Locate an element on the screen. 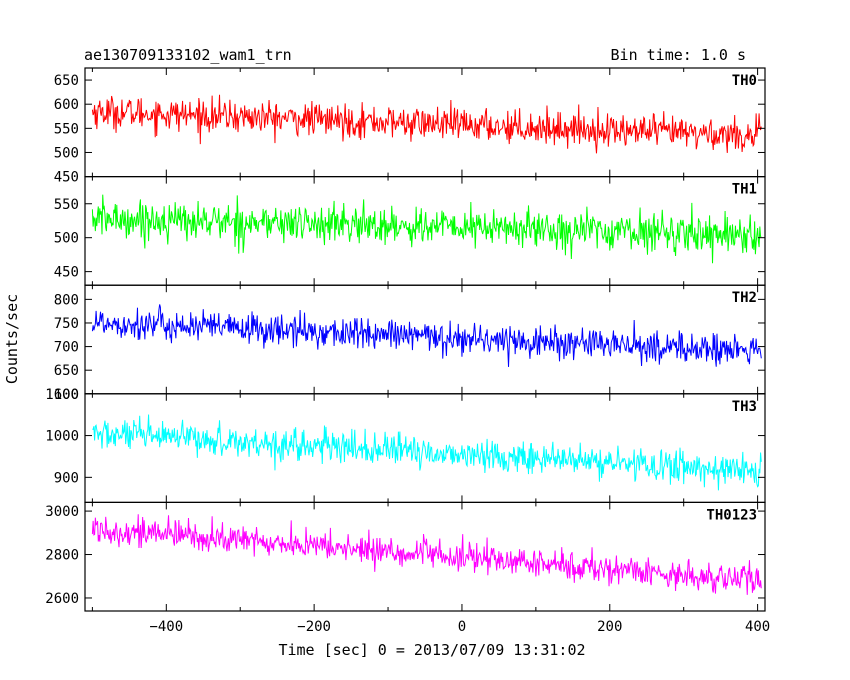 This screenshot has width=850, height=680. y-tick-label: 1100 is located at coordinates (62, 395).